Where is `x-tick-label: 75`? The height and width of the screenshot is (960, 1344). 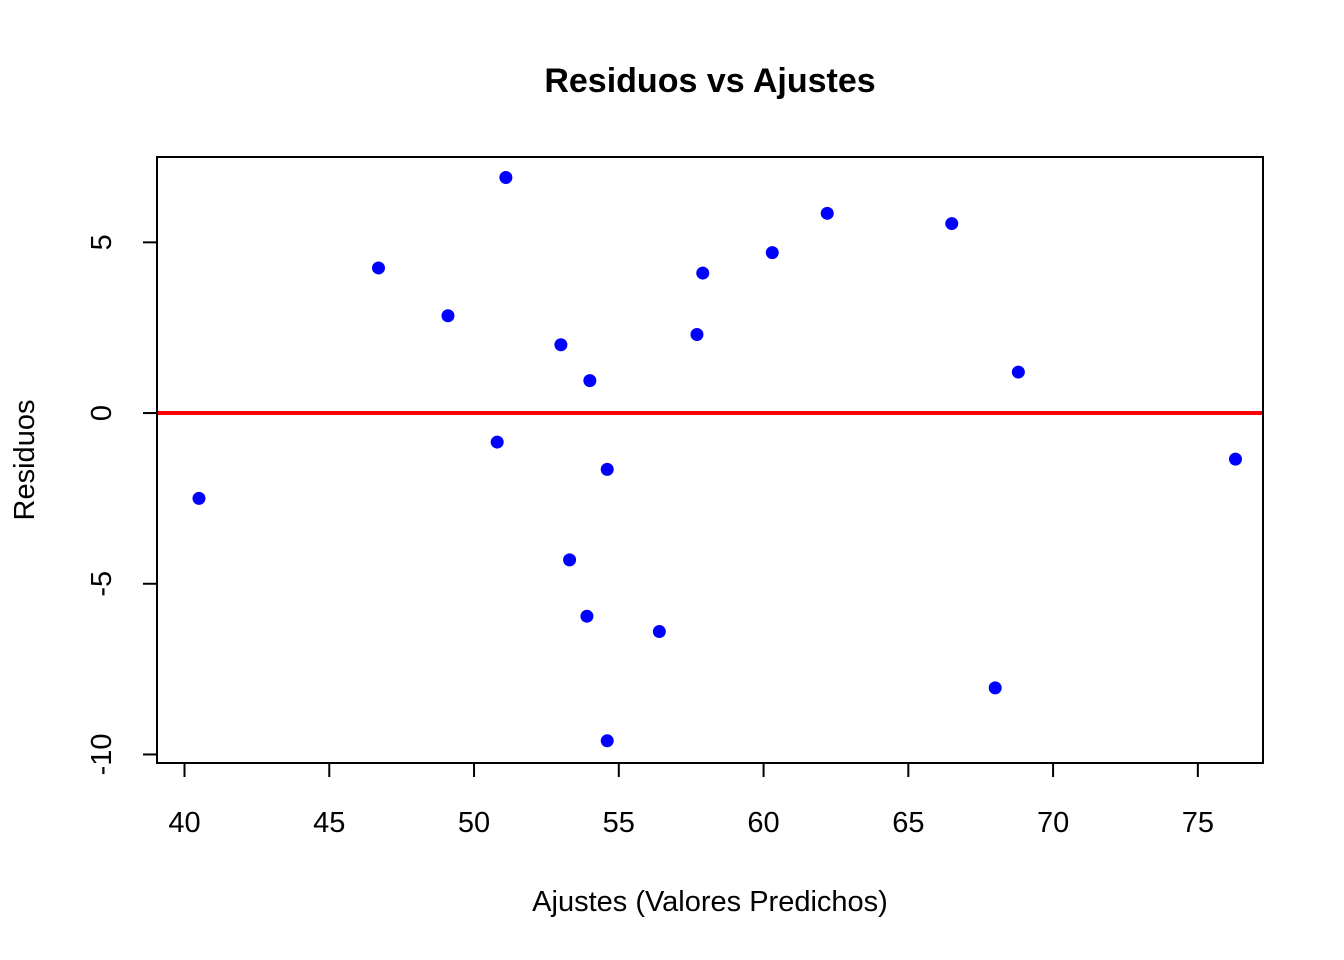 x-tick-label: 75 is located at coordinates (1198, 823).